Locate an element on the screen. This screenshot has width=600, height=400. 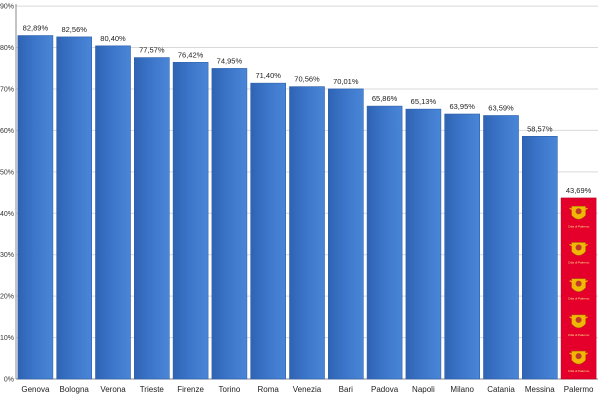
x-tick-label: Verona is located at coordinates (113, 389).